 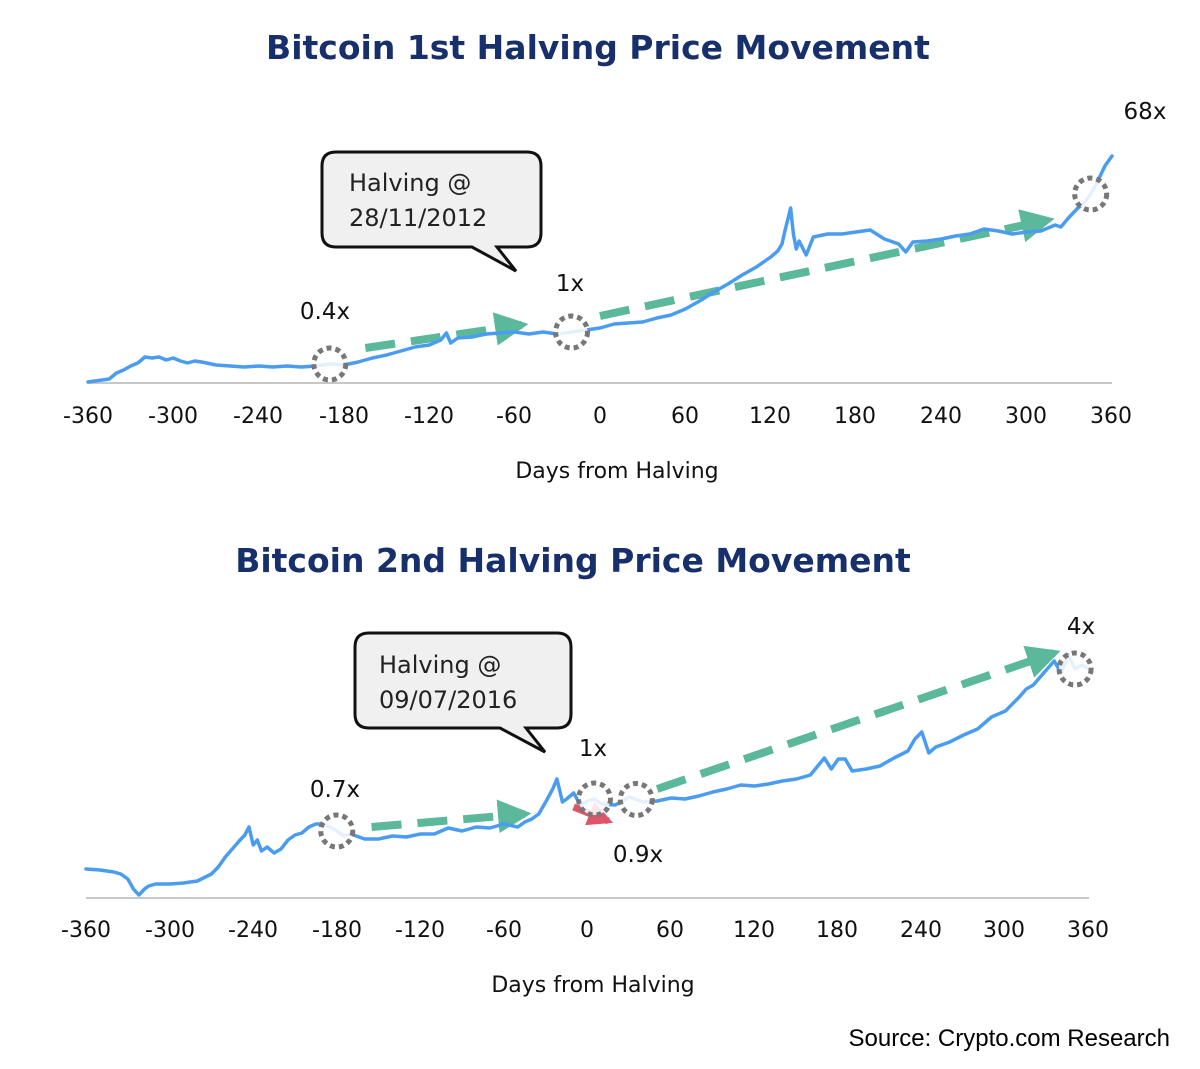 What do you see at coordinates (837, 930) in the screenshot?
I see `chart-2-x-tick-label: 180` at bounding box center [837, 930].